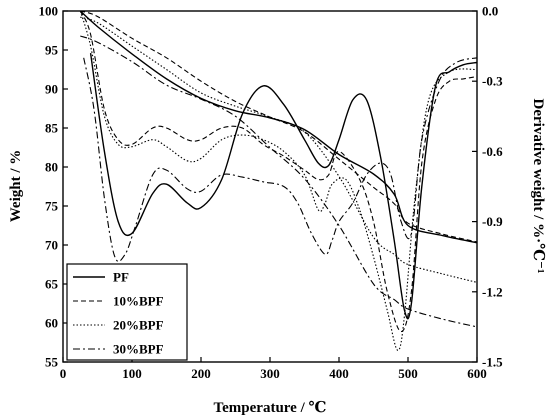 The image size is (550, 420). What do you see at coordinates (487, 187) in the screenshot?
I see `y2-axis-ticks: 0.0 -0.3 -0.6 -0.9 -1.2 -1.5` at bounding box center [487, 187].